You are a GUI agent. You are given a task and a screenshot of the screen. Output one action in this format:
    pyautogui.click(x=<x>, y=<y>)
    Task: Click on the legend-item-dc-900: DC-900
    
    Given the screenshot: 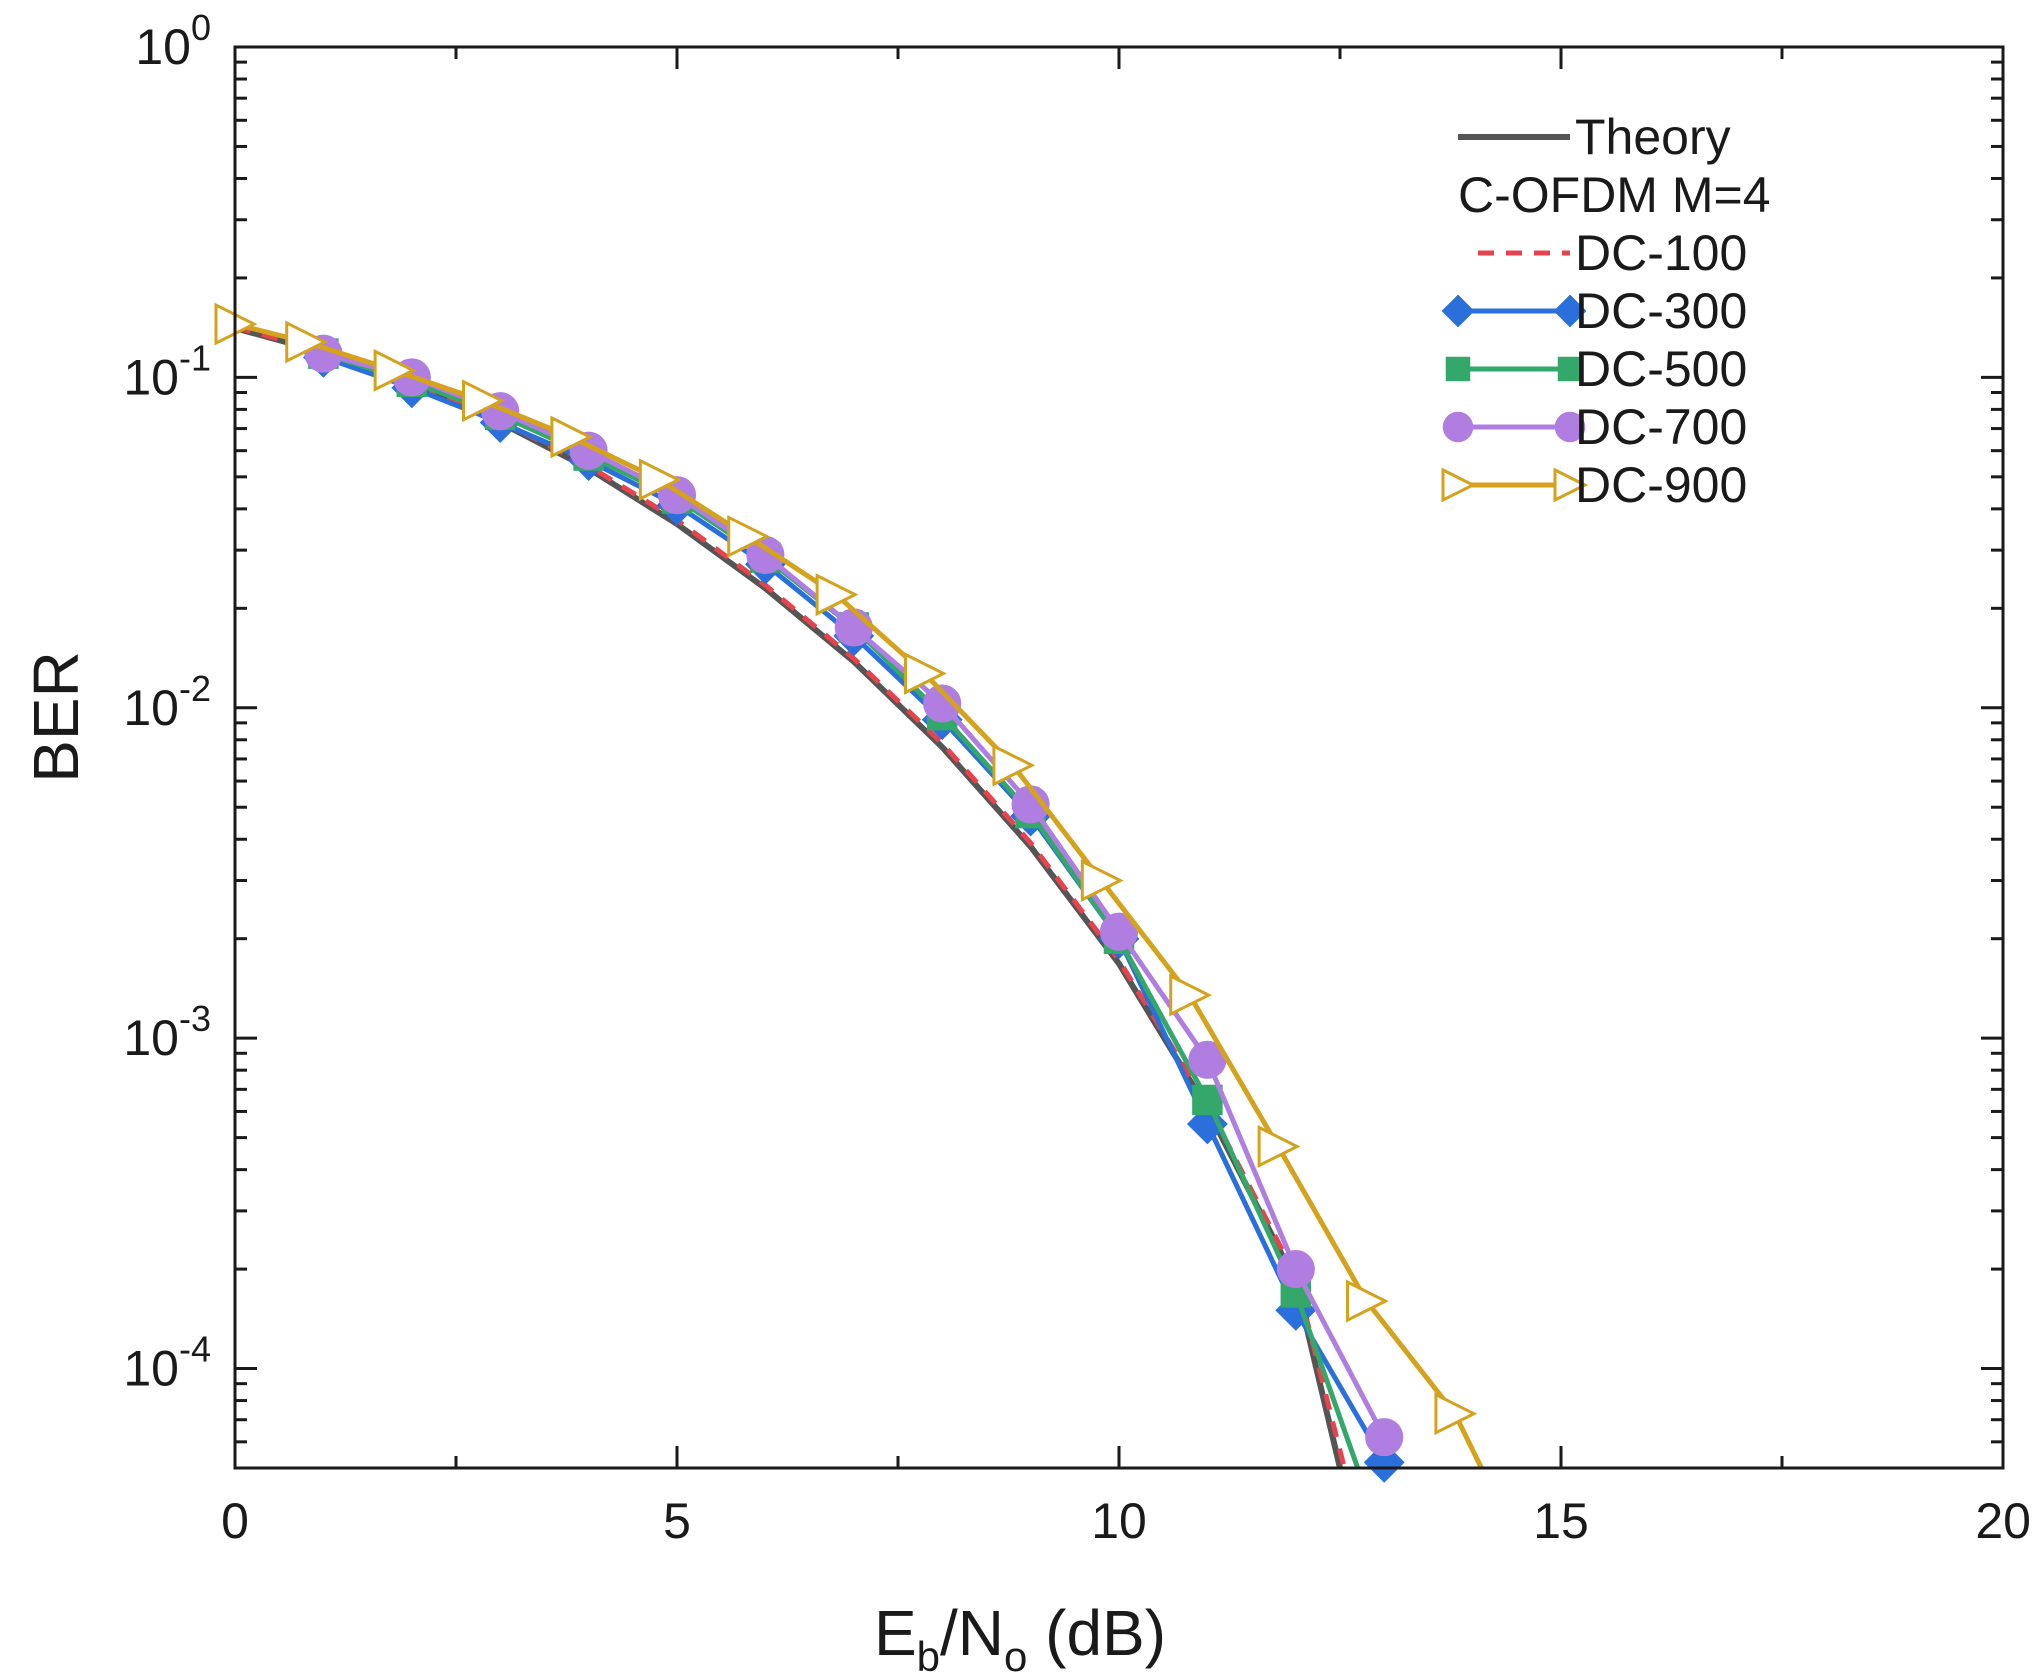 What is the action you would take?
    pyautogui.click(x=1594, y=485)
    